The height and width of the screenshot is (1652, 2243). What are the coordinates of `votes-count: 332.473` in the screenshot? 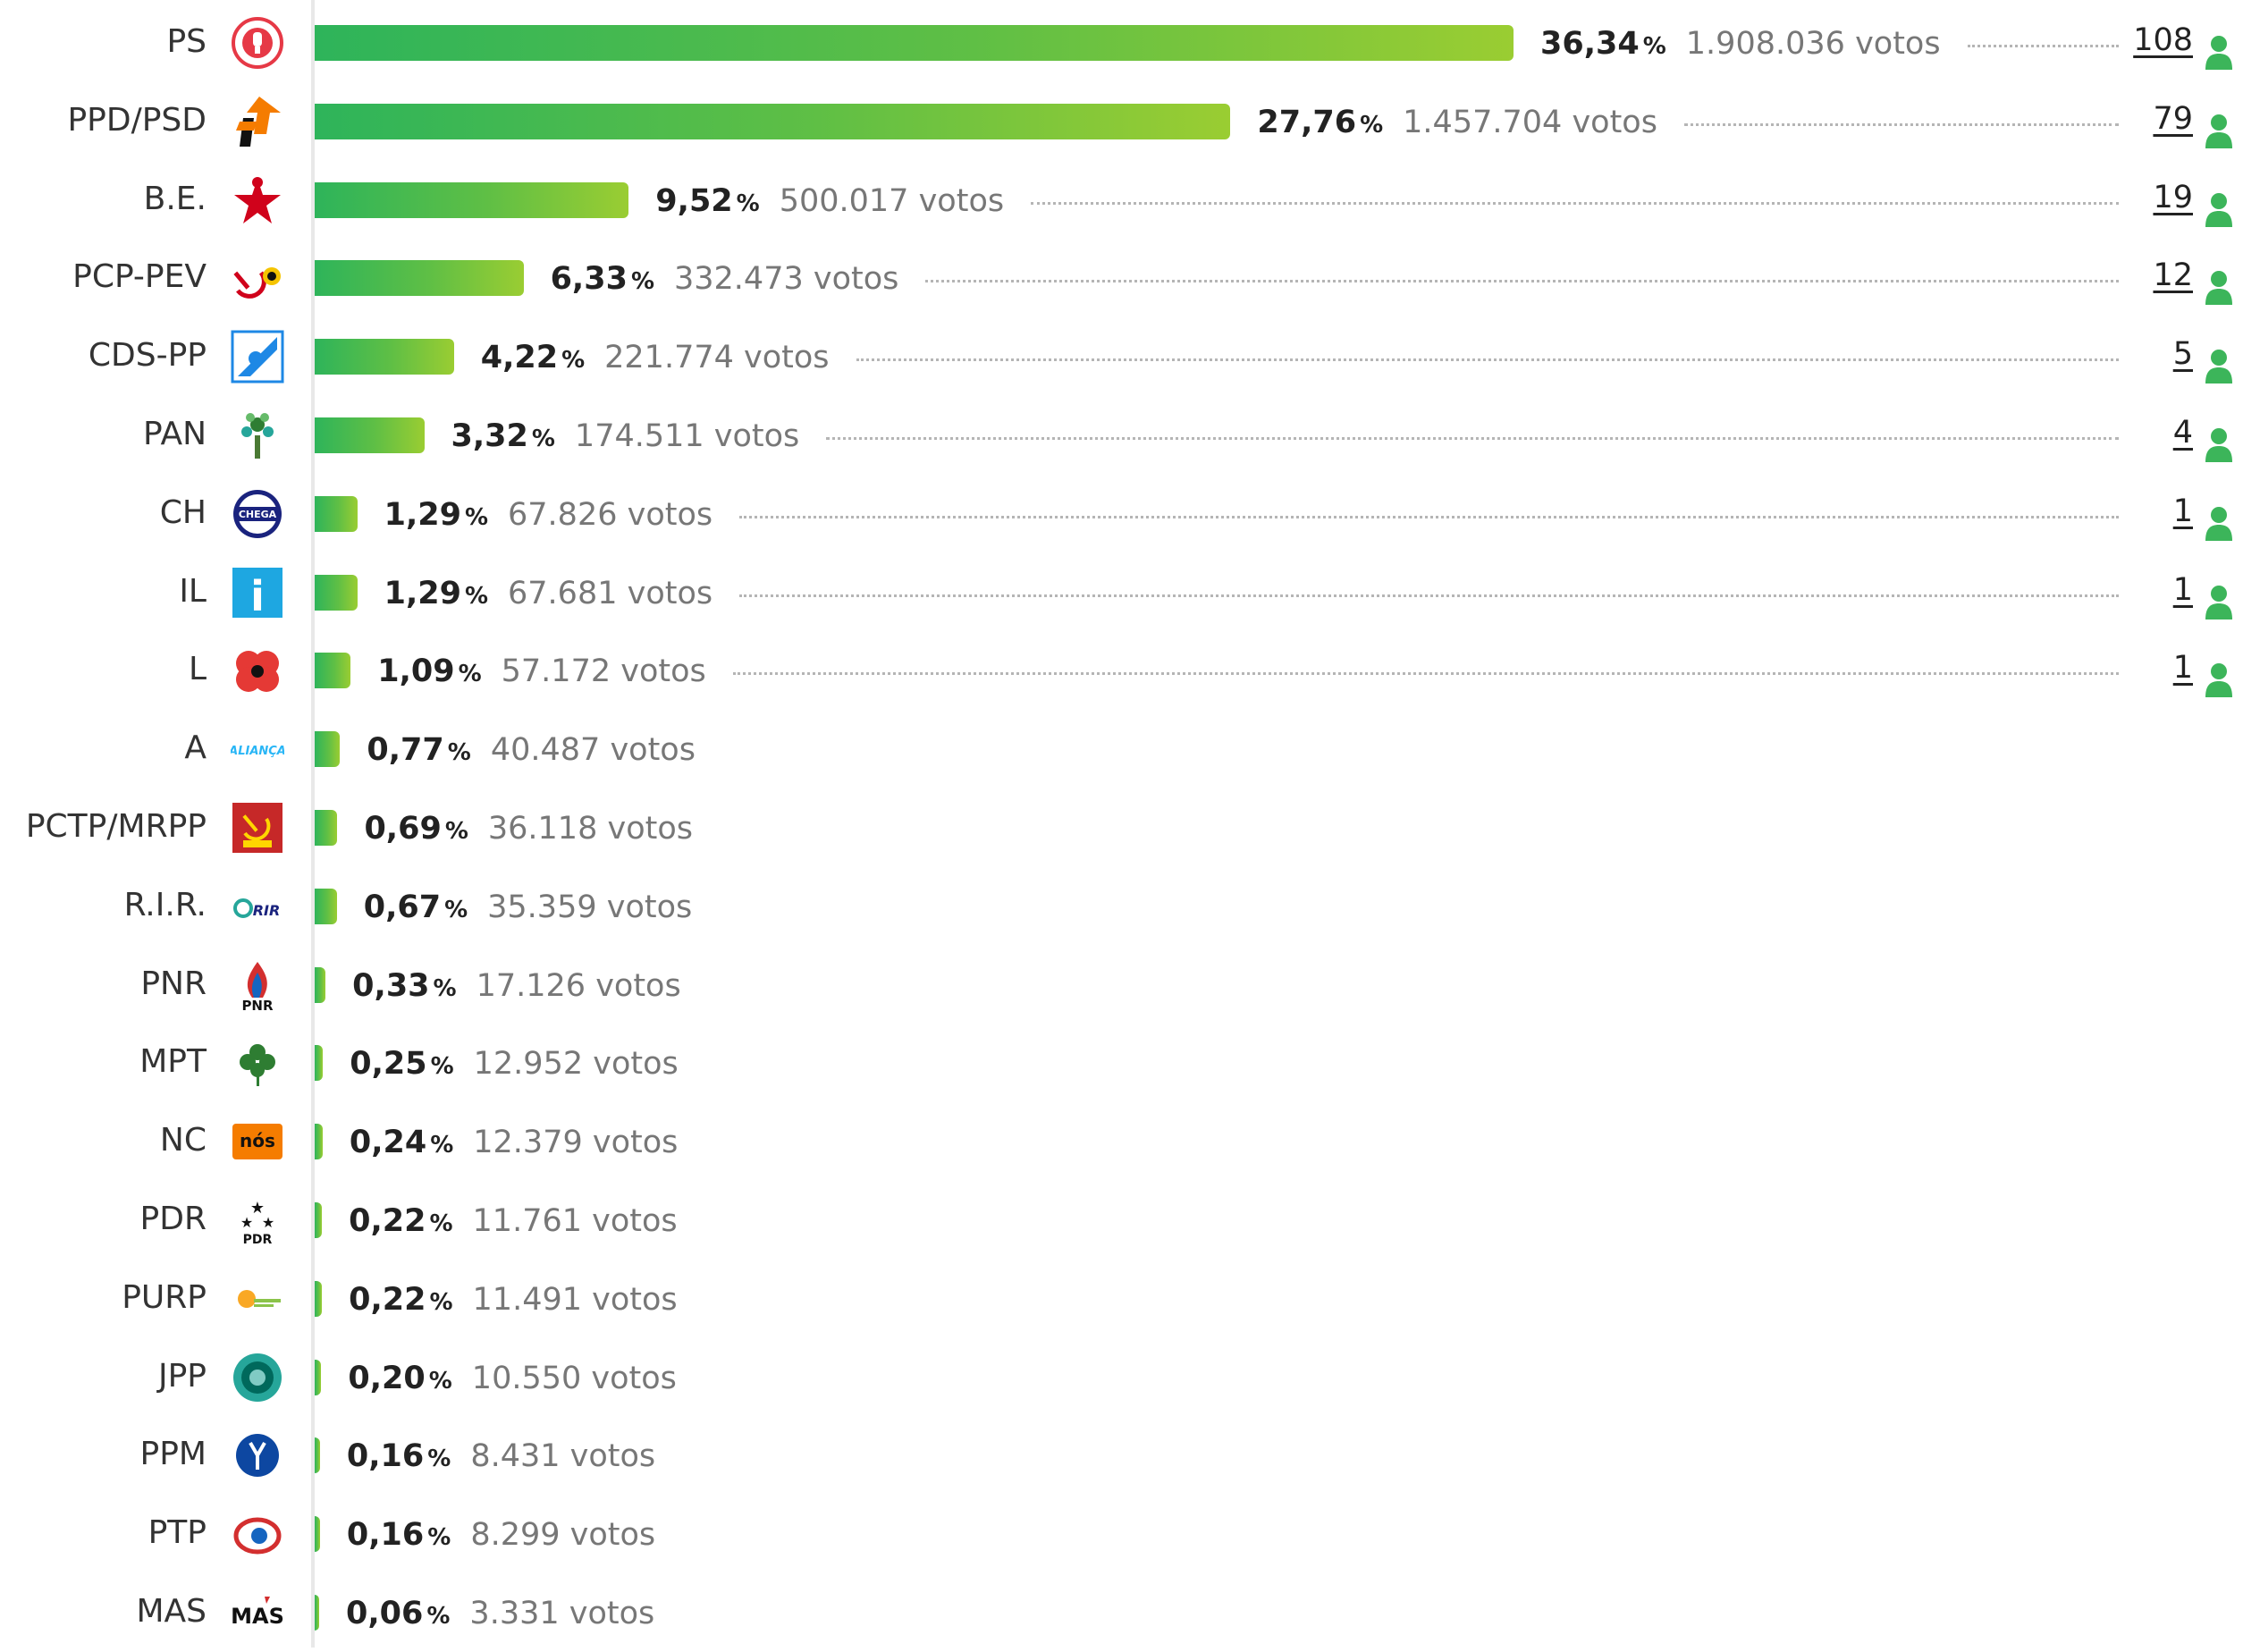 It's located at (739, 279).